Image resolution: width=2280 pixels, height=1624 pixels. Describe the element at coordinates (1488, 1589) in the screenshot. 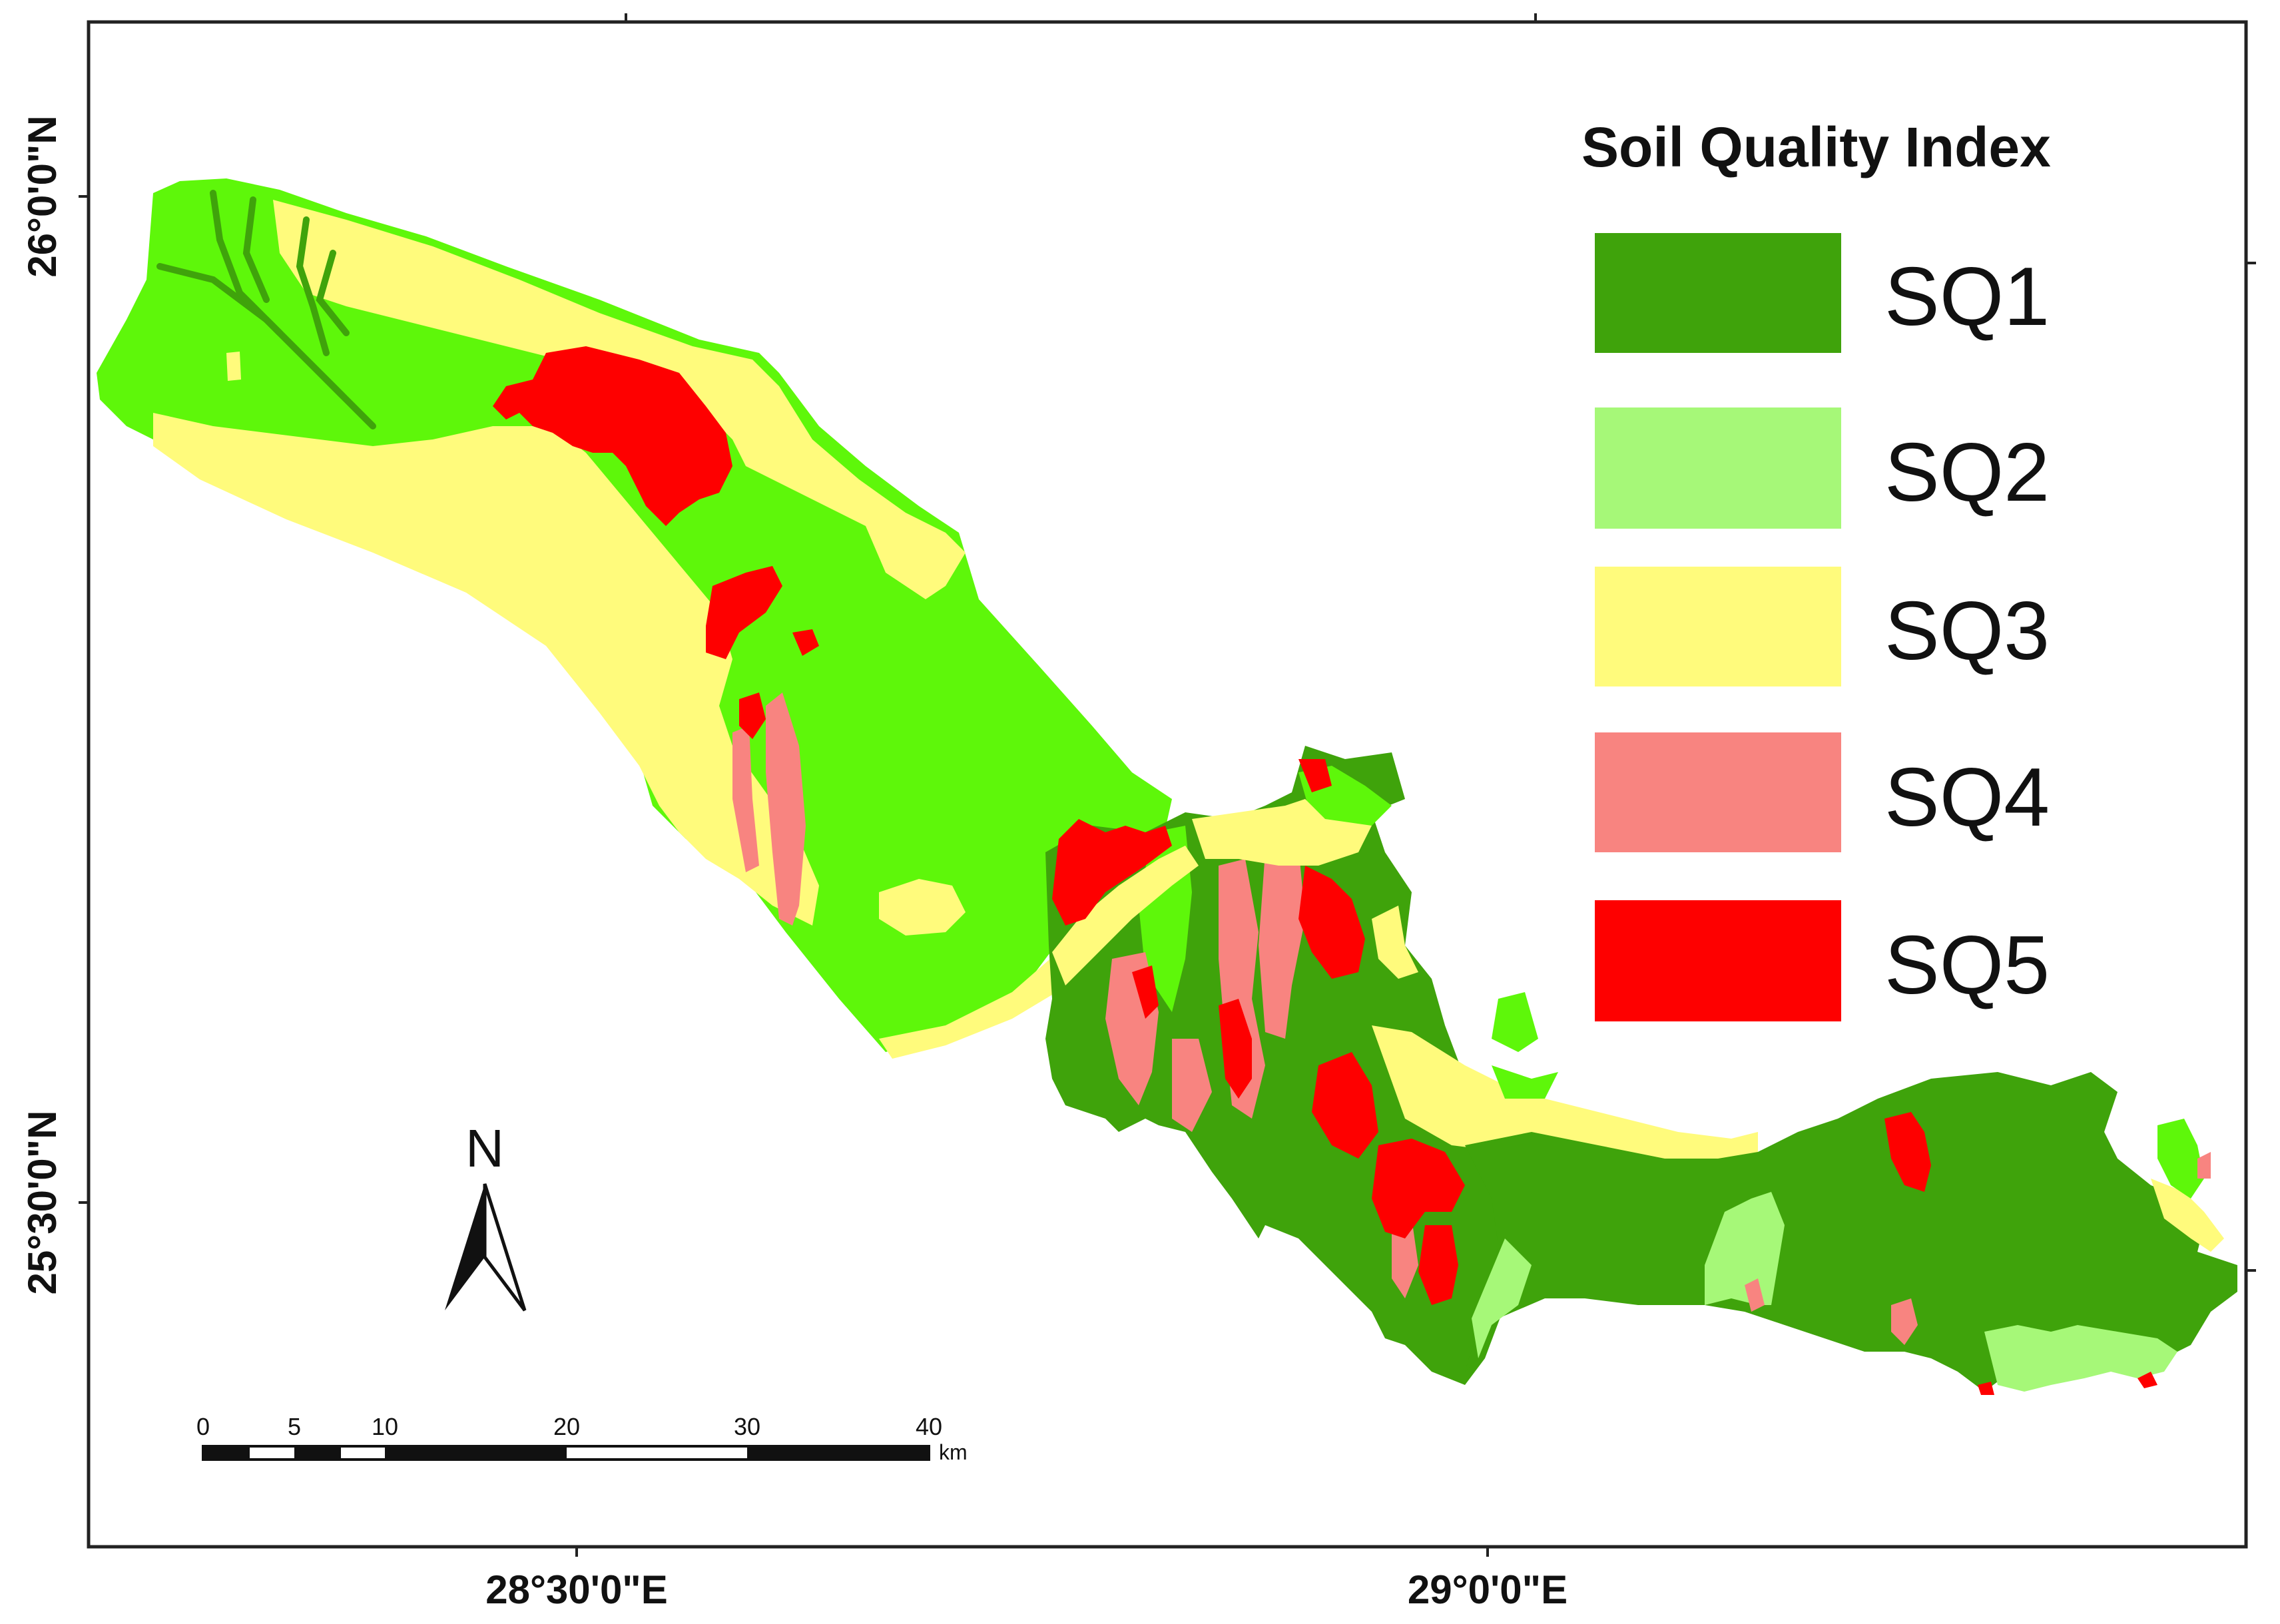

I see `lon-label-right: 29°0'0"E` at that location.